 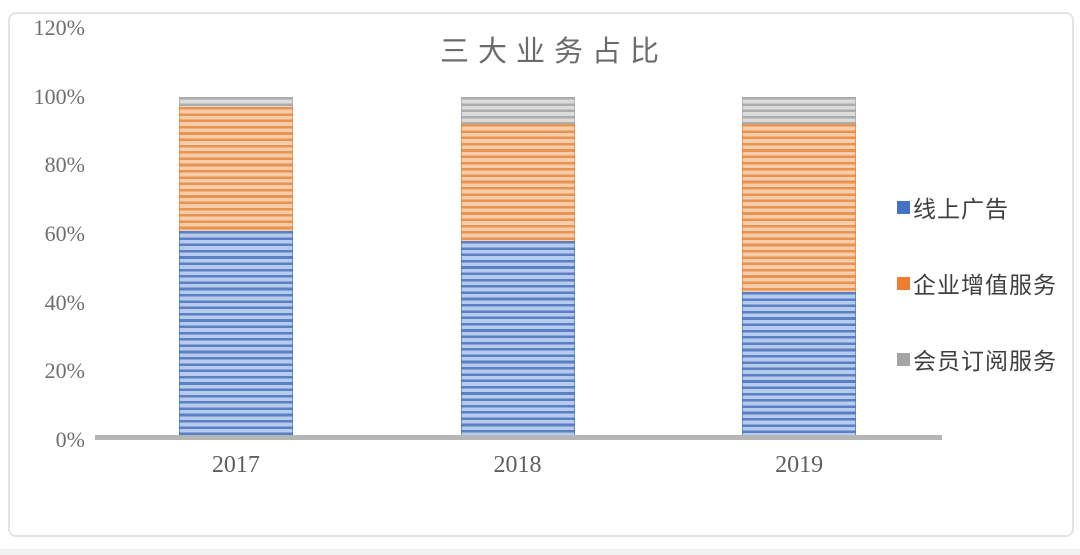 I want to click on legend-label: 线上广告, so click(x=961, y=209).